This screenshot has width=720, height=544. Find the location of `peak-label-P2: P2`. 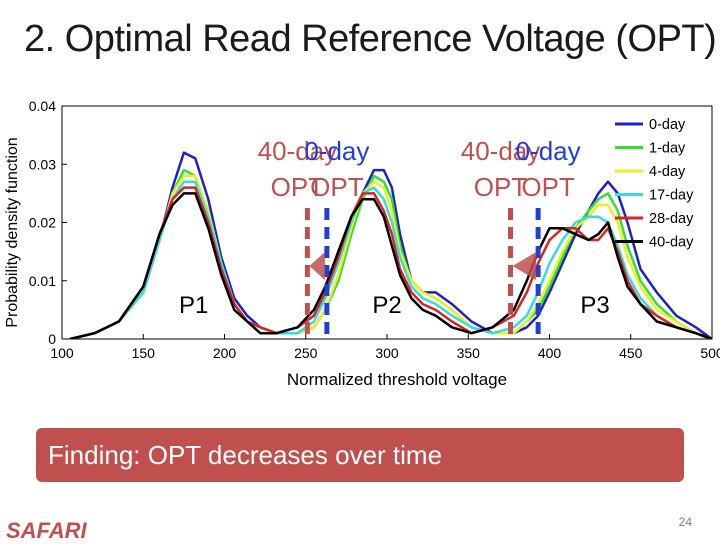

peak-label-P2: P2 is located at coordinates (386, 305).